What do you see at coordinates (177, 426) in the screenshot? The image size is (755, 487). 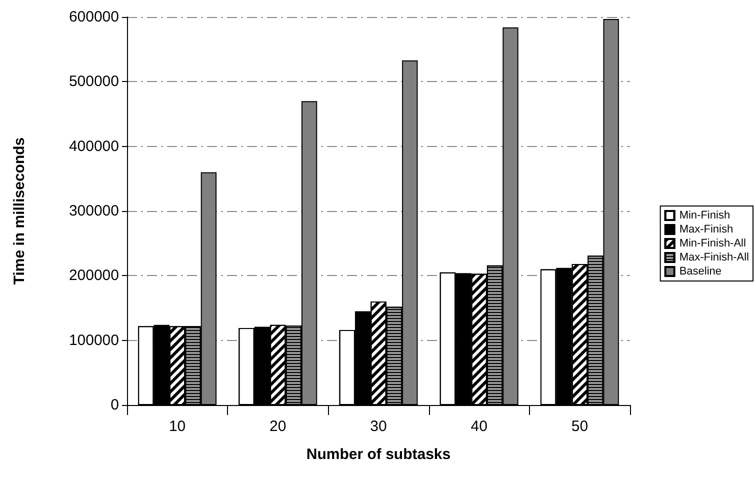 I see `x-tick-label: 10` at bounding box center [177, 426].